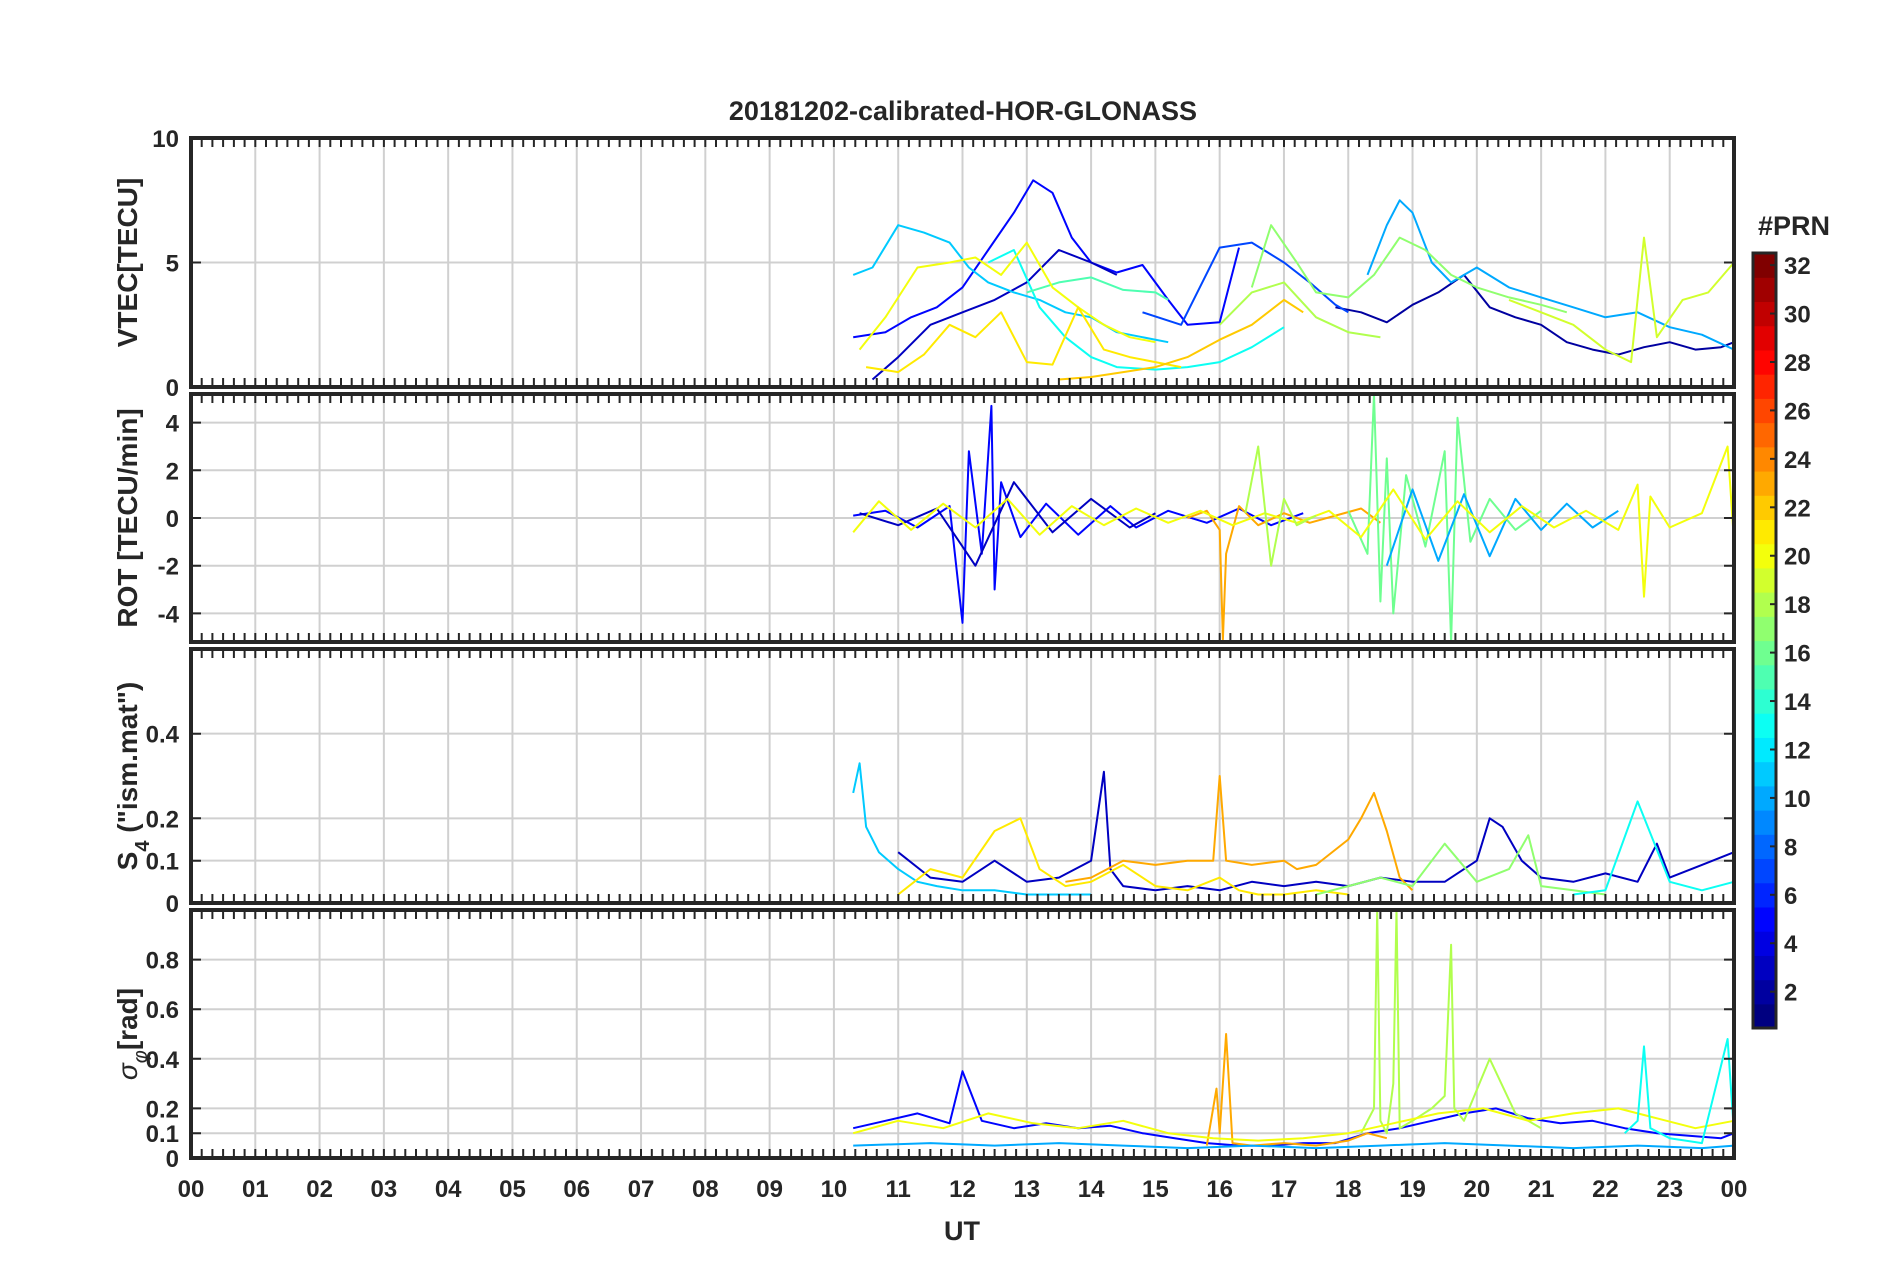 The image size is (1902, 1272). Describe the element at coordinates (169, 614) in the screenshot. I see `y-tick-label: -4` at that location.